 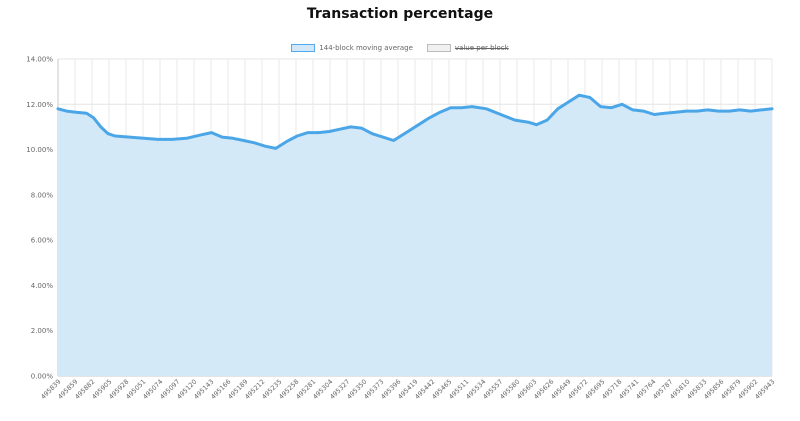 I want to click on legend-swatch-value-per-block, so click(x=438, y=48).